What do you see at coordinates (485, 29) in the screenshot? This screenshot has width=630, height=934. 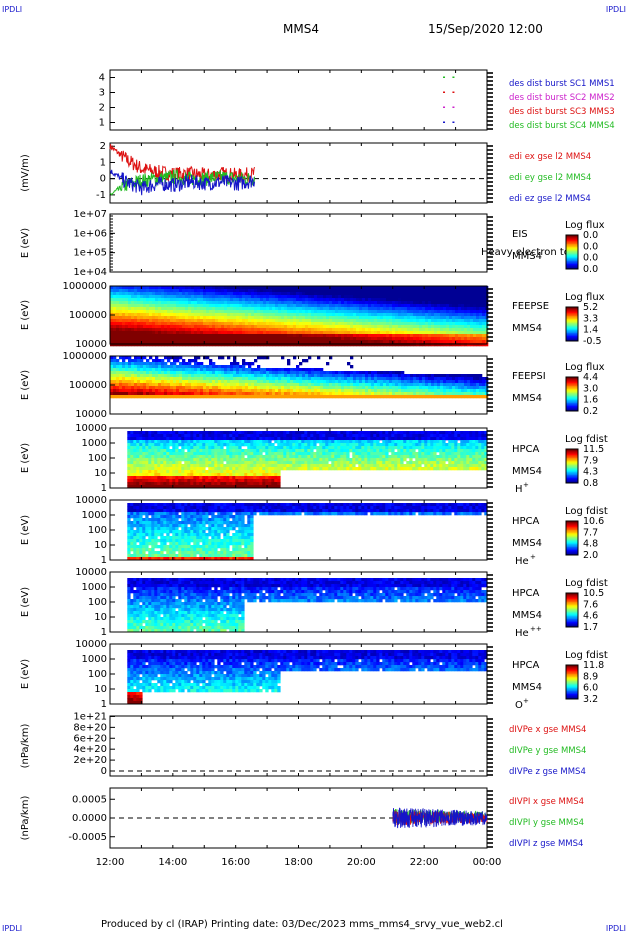 I see `header-datetime: 15/Sep/2020 12:00` at bounding box center [485, 29].